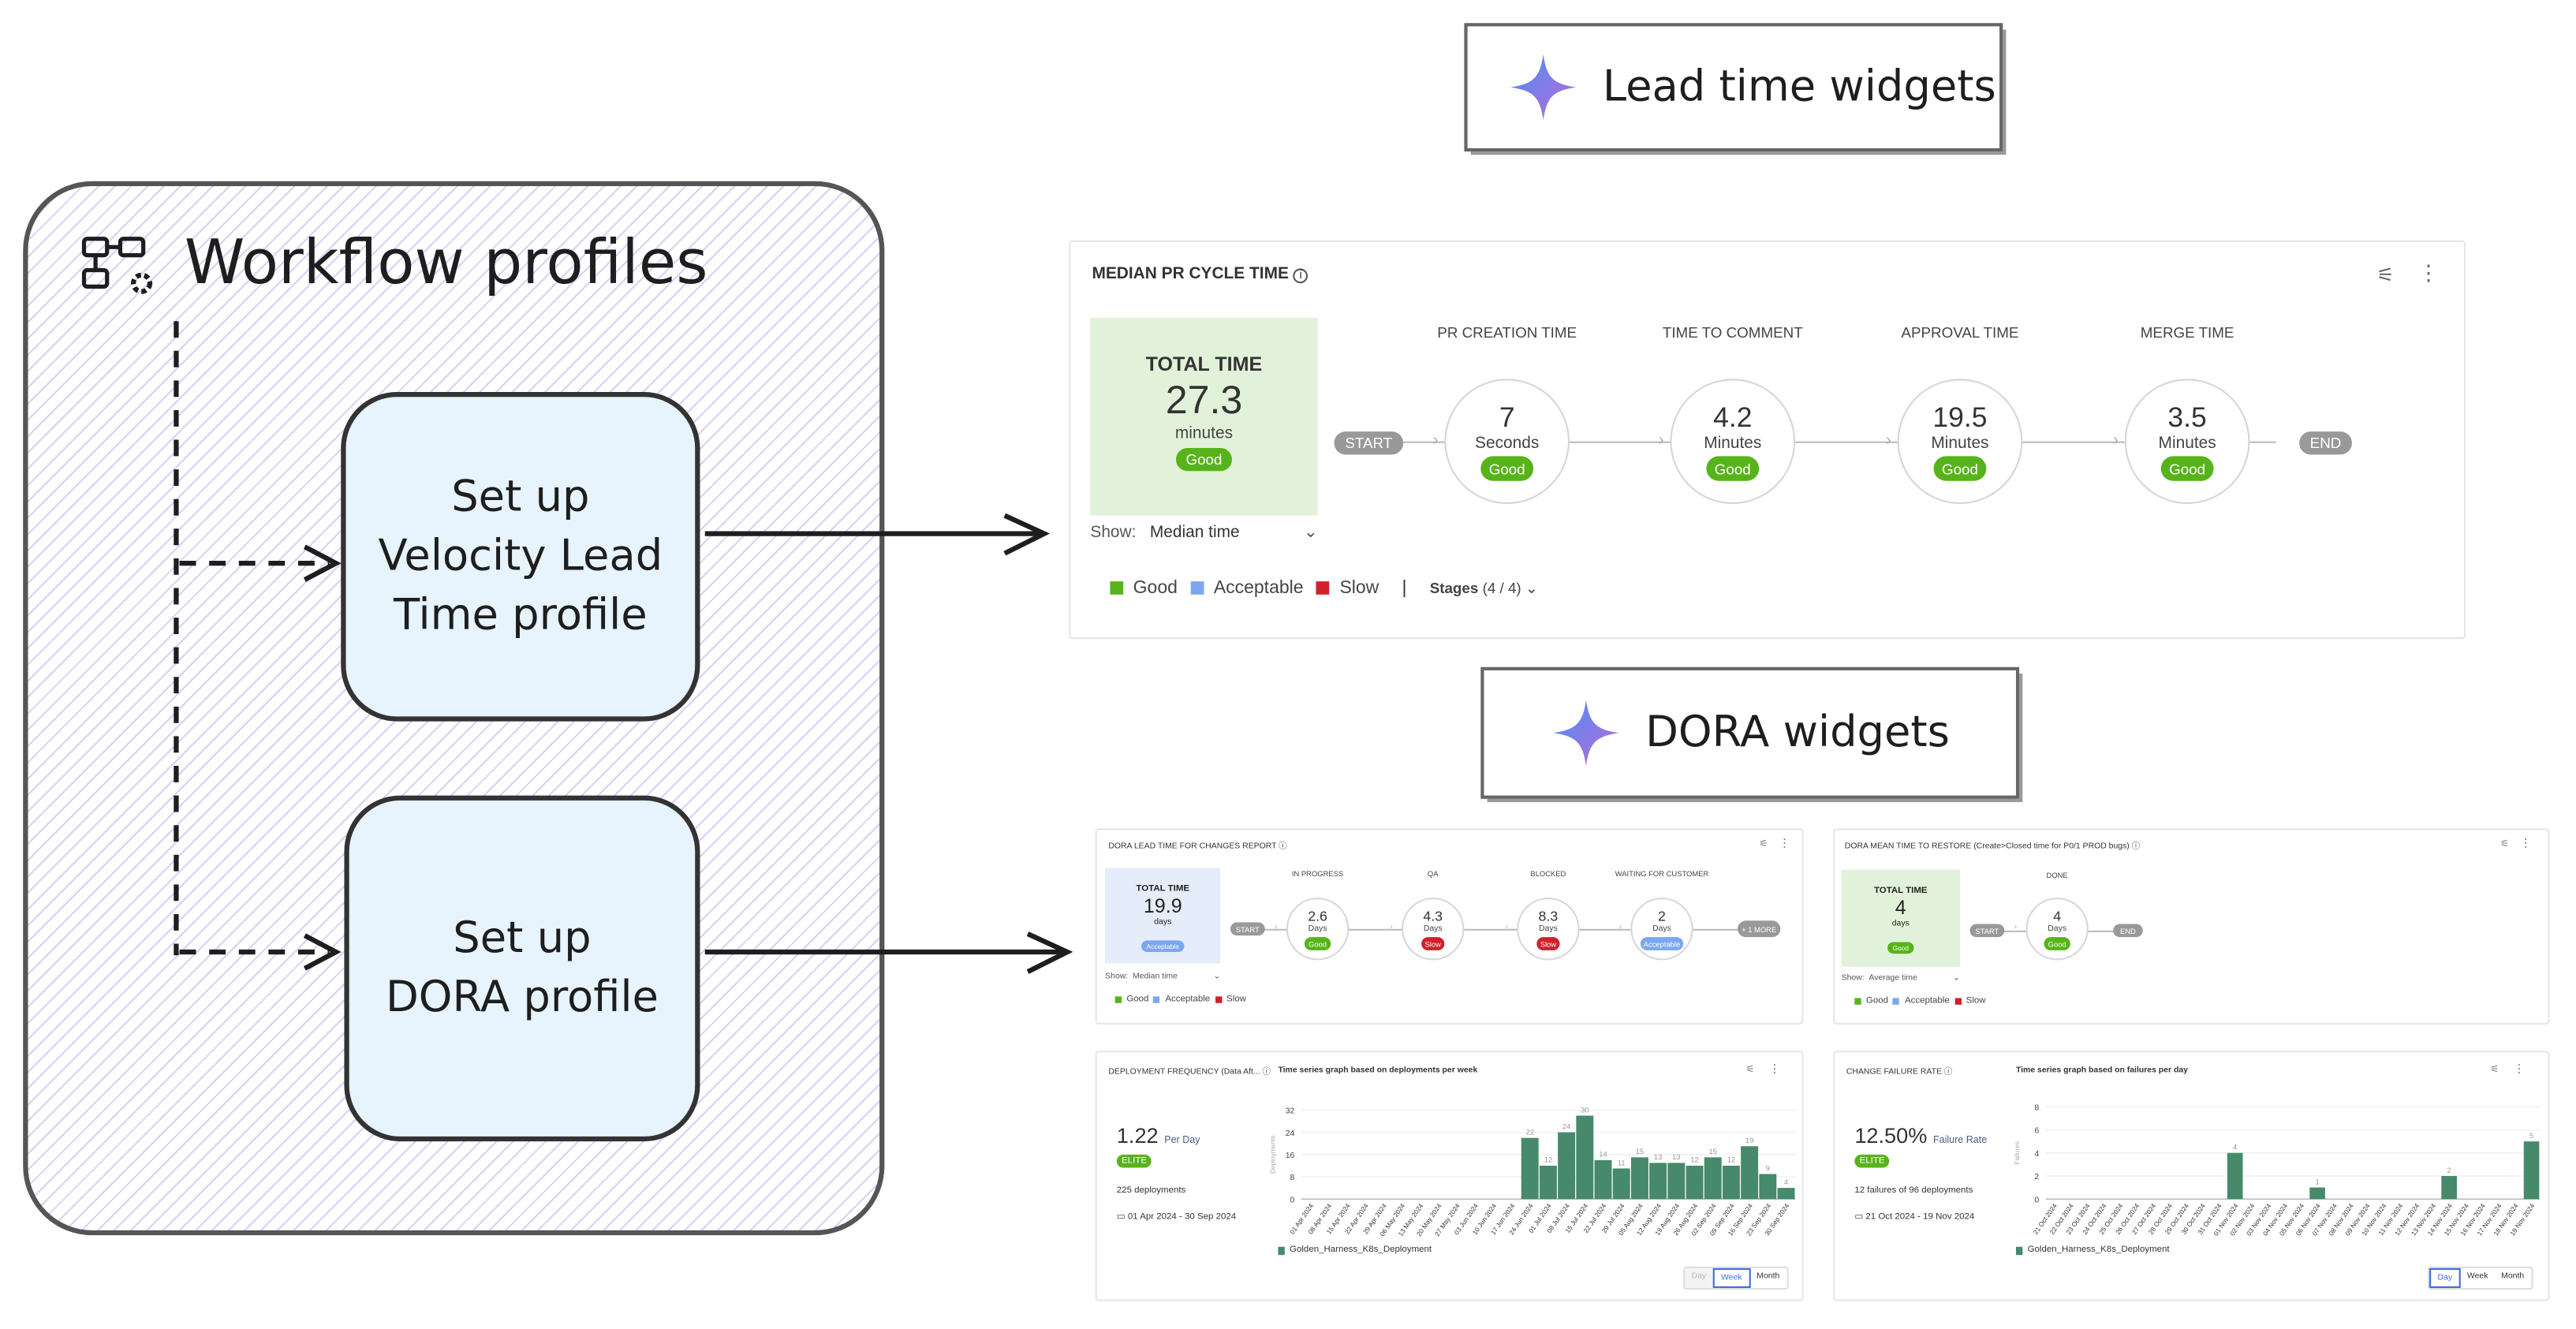 This screenshot has height=1329, width=2576. Describe the element at coordinates (2036, 1154) in the screenshot. I see `y-tick-label: 4` at that location.